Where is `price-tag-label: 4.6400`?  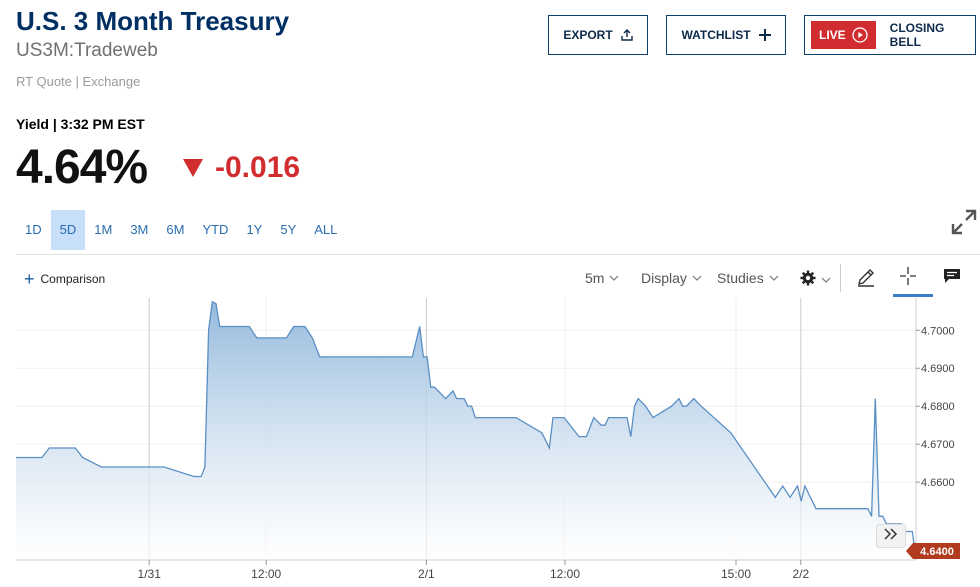 price-tag-label: 4.6400 is located at coordinates (937, 552).